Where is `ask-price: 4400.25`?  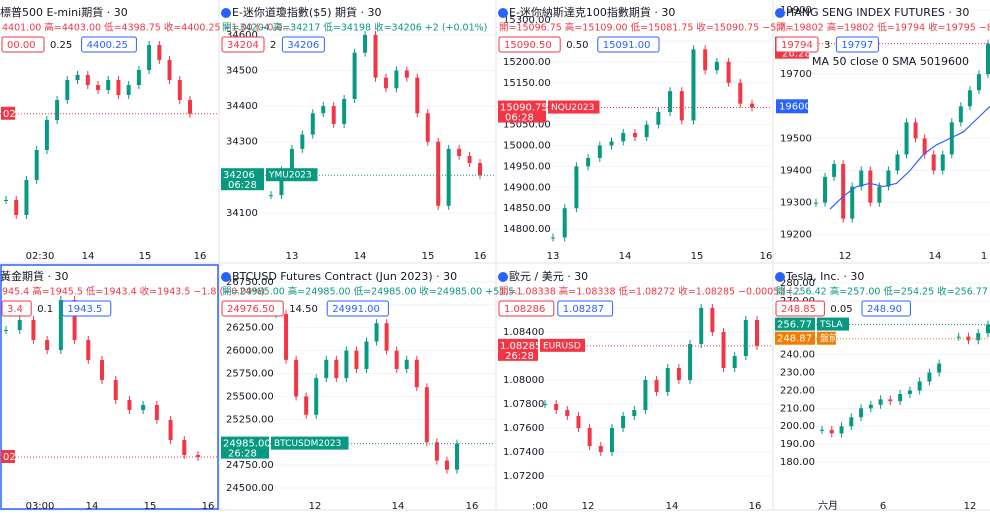
ask-price: 4400.25 is located at coordinates (107, 45).